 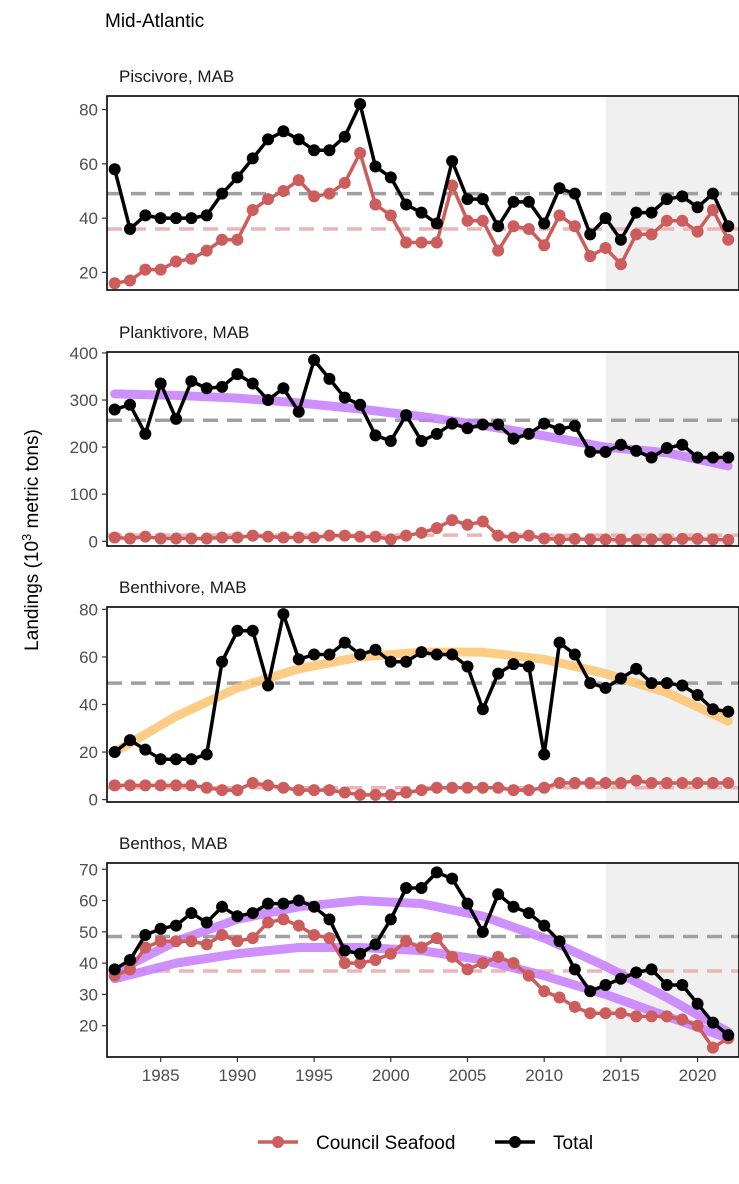 What do you see at coordinates (468, 1075) in the screenshot?
I see `x-tick-label: 2005` at bounding box center [468, 1075].